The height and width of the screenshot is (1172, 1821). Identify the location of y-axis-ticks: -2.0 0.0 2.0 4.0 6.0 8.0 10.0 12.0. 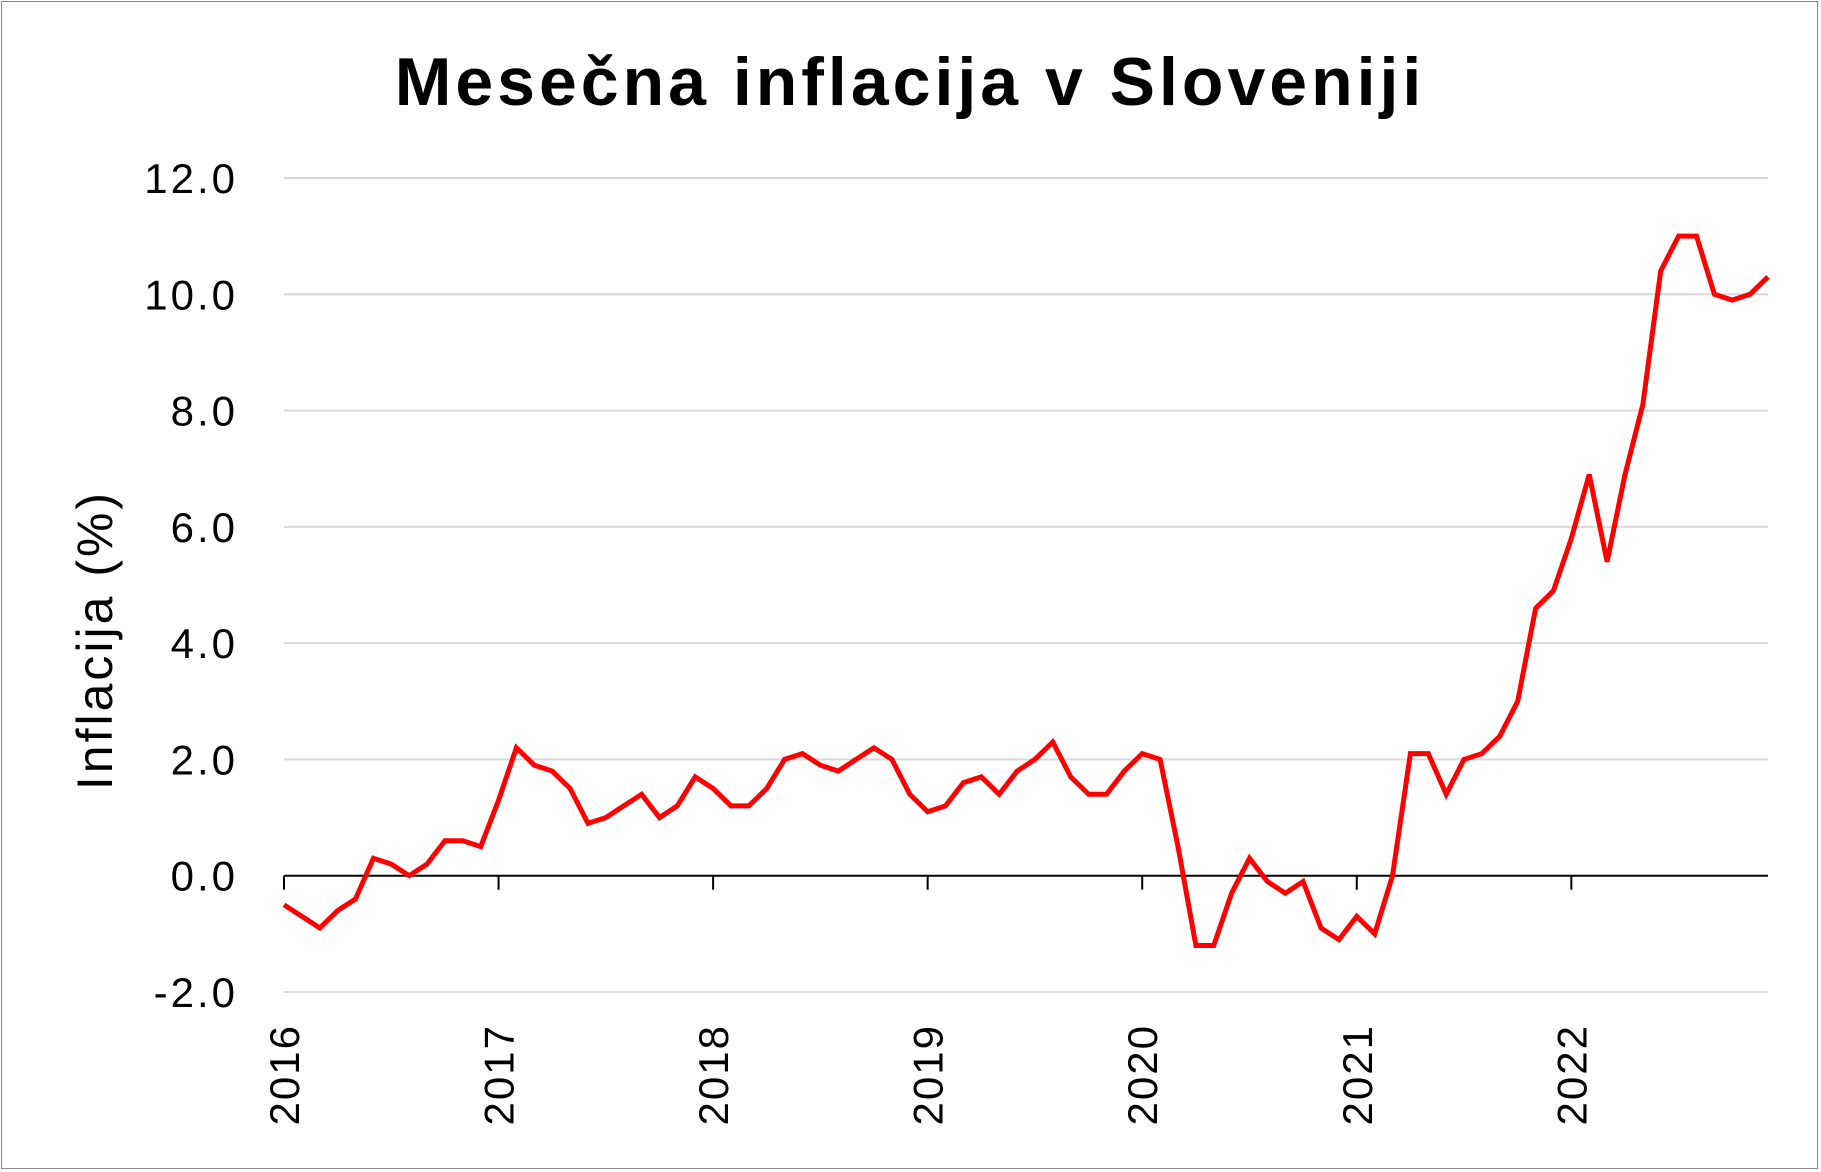
(191, 585).